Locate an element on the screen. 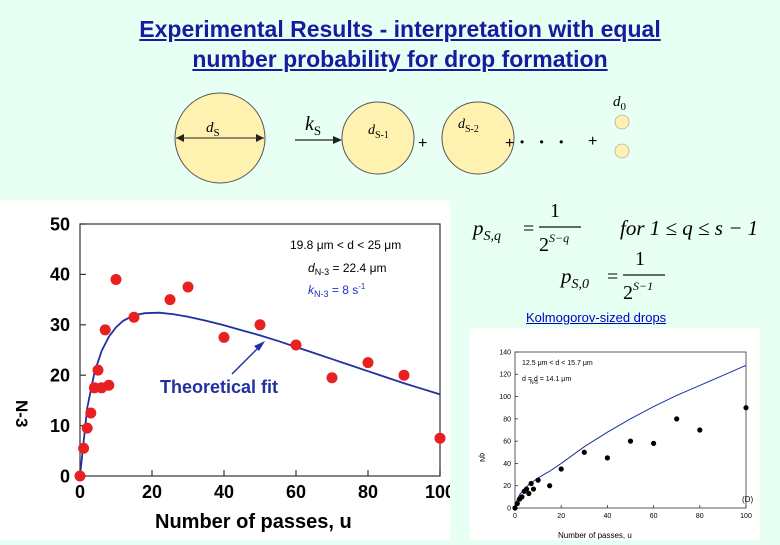 The image size is (780, 545). main-legend-line-1: 19.8 μm < d < 25 μm is located at coordinates (345, 245).